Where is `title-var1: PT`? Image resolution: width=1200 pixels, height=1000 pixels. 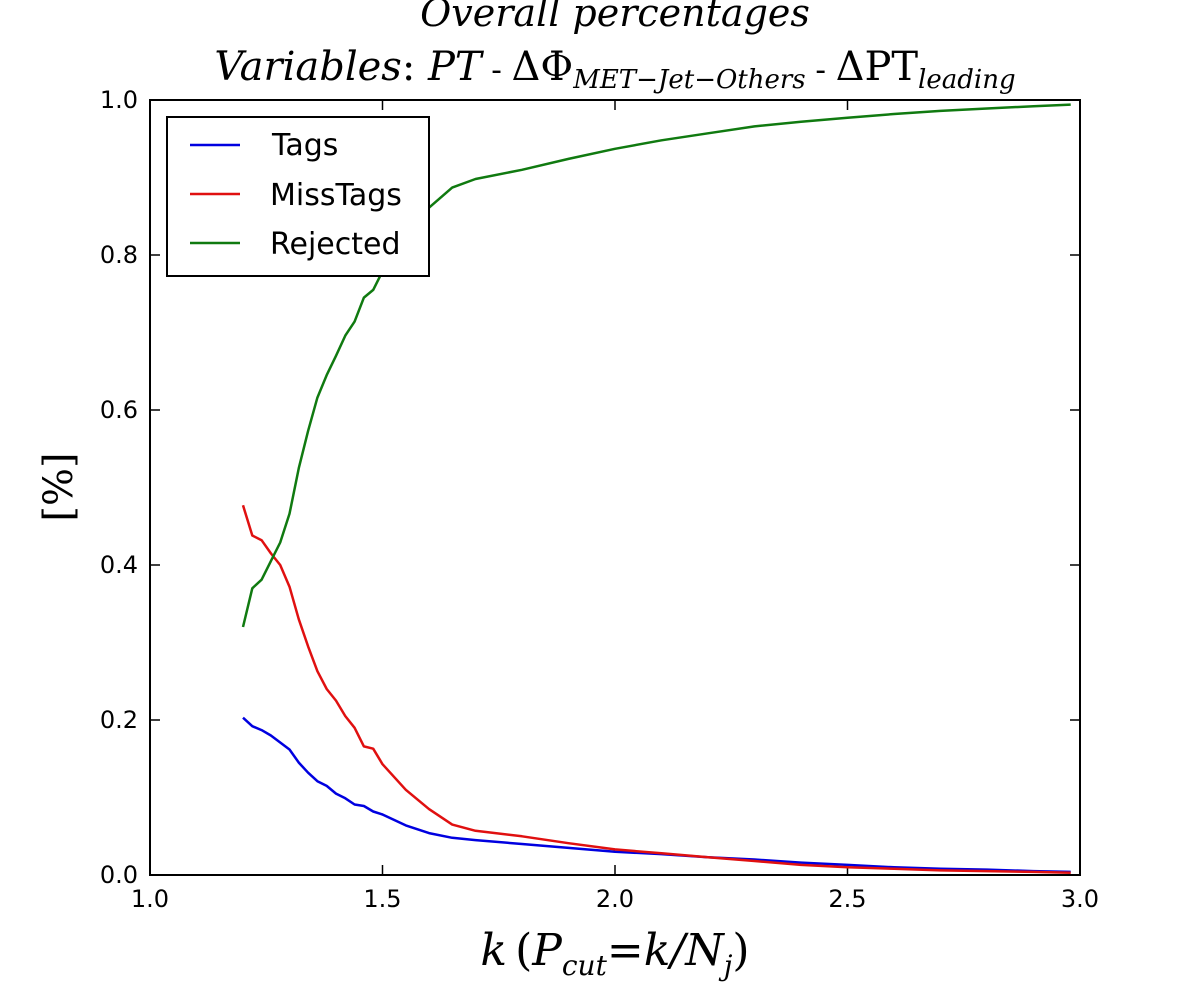
title-var1: PT is located at coordinates (456, 67).